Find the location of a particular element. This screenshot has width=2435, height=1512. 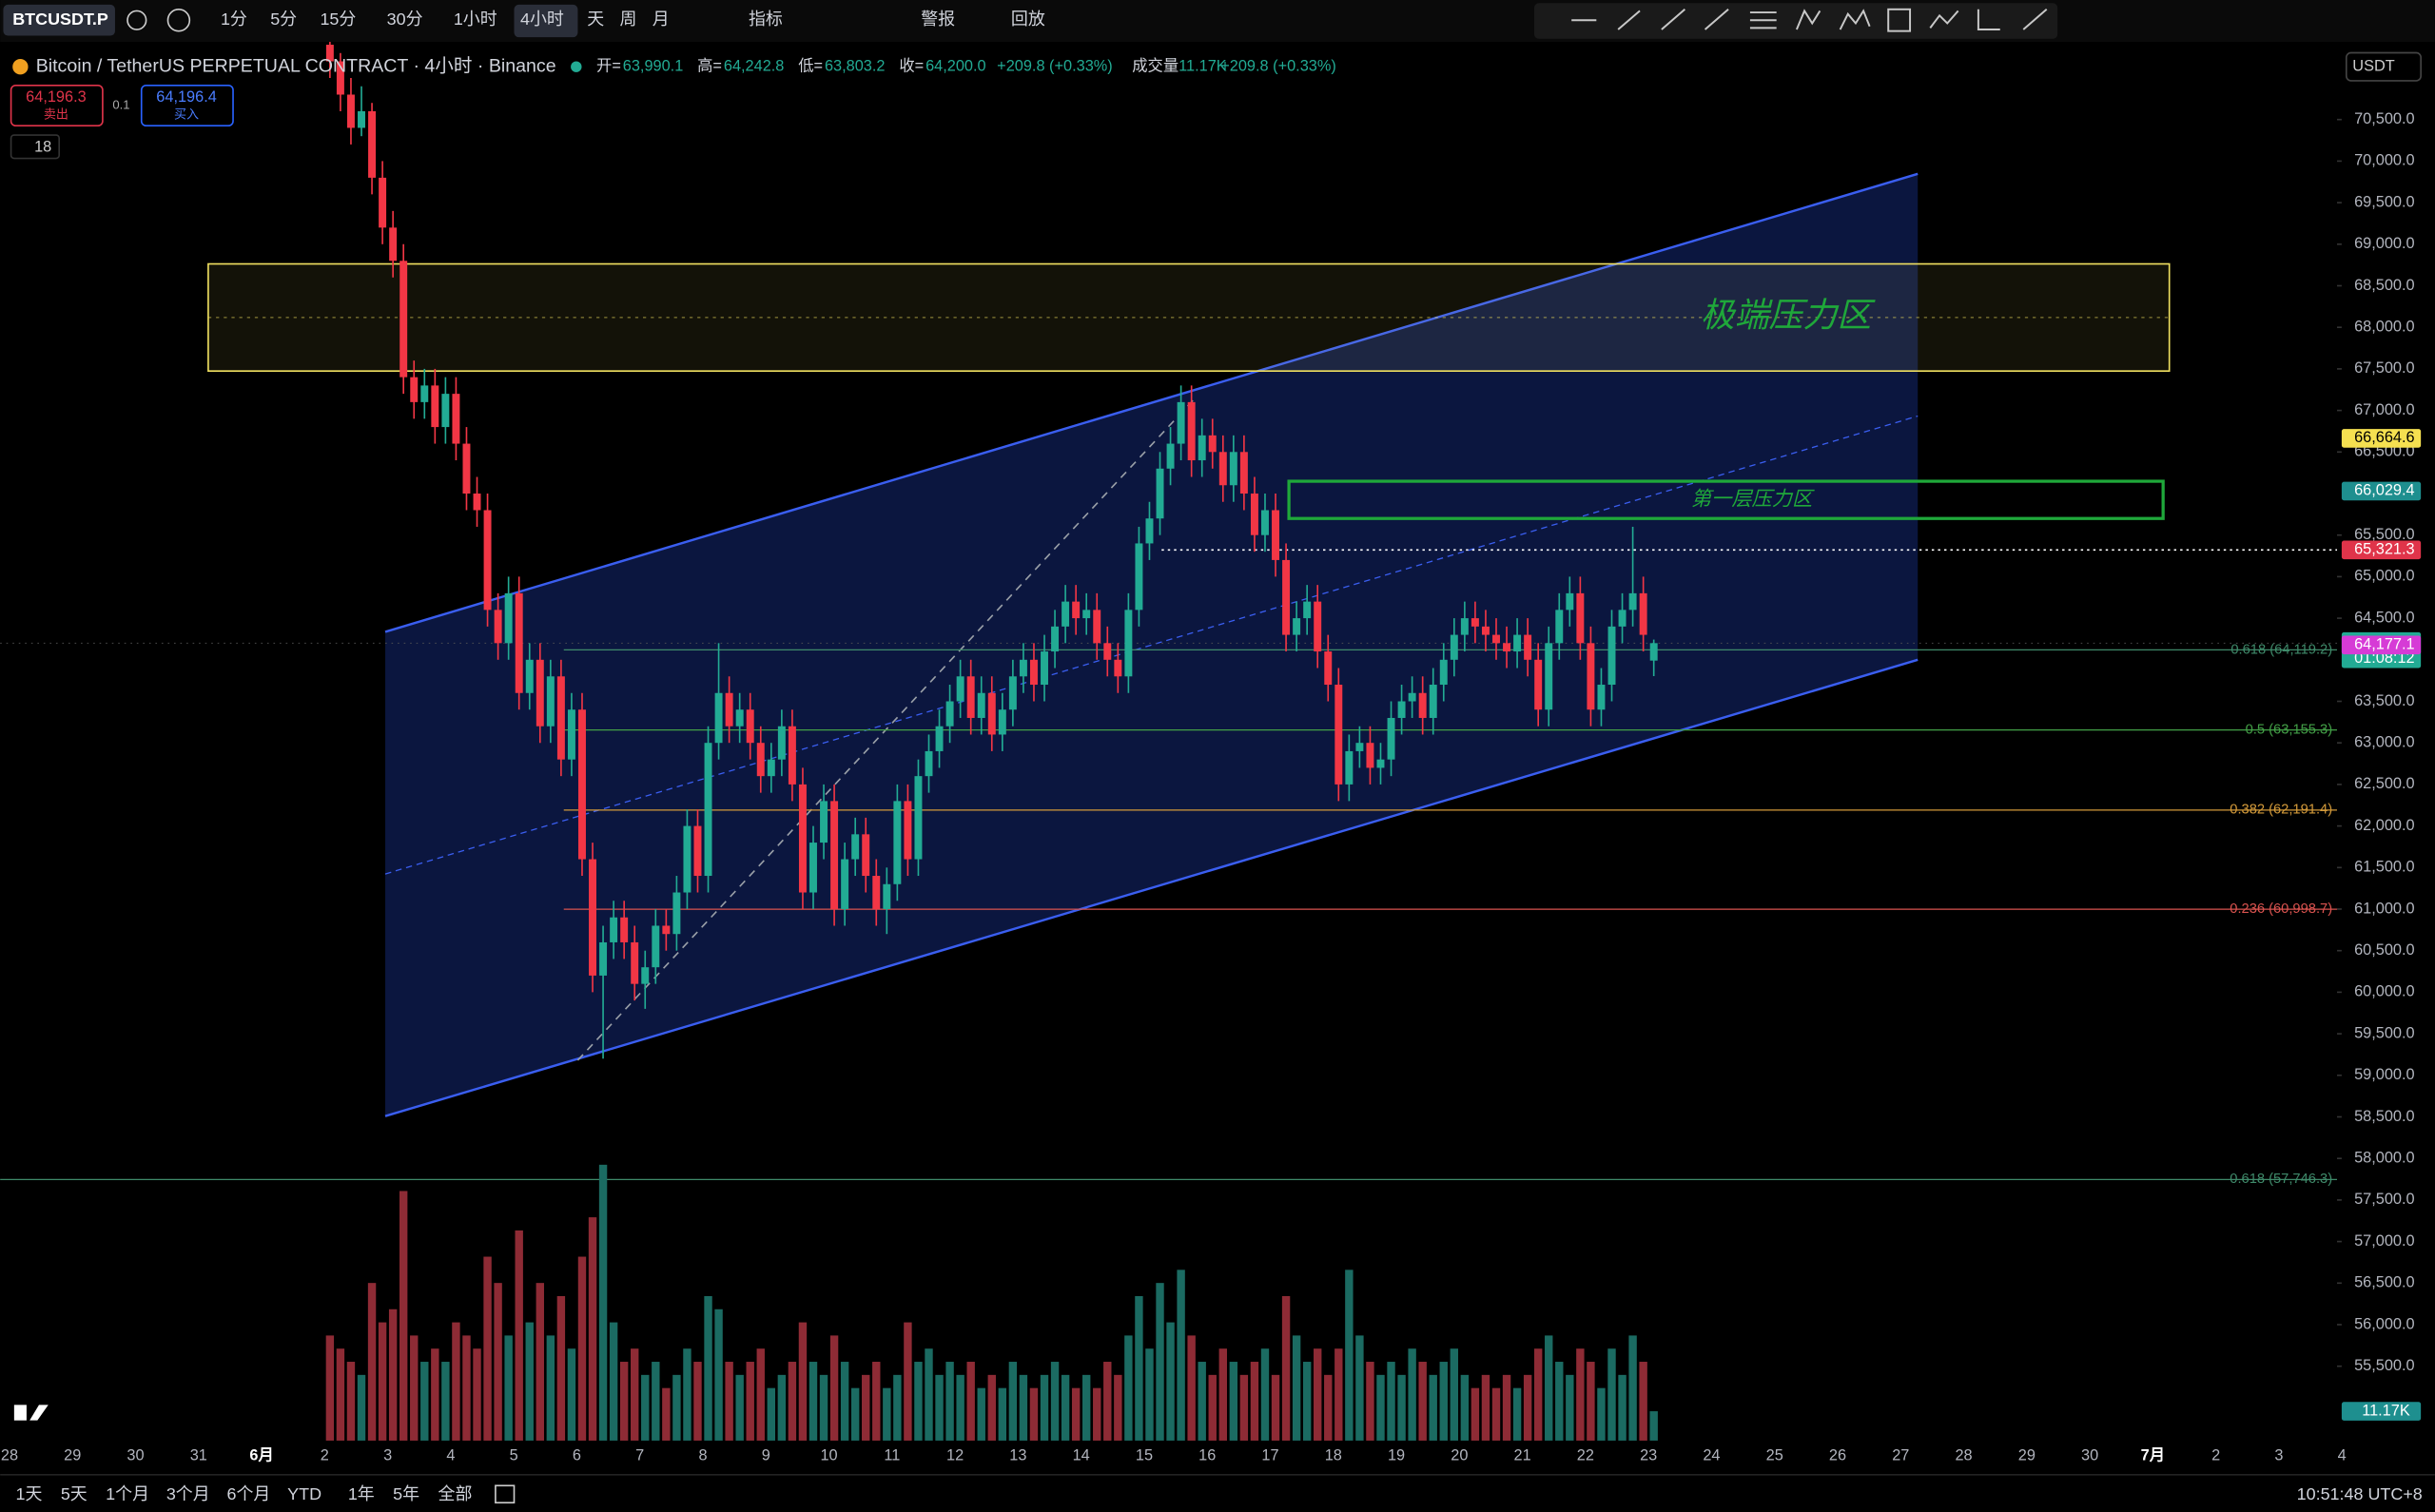

y-tick-label: 61,000.0 is located at coordinates (2384, 908).